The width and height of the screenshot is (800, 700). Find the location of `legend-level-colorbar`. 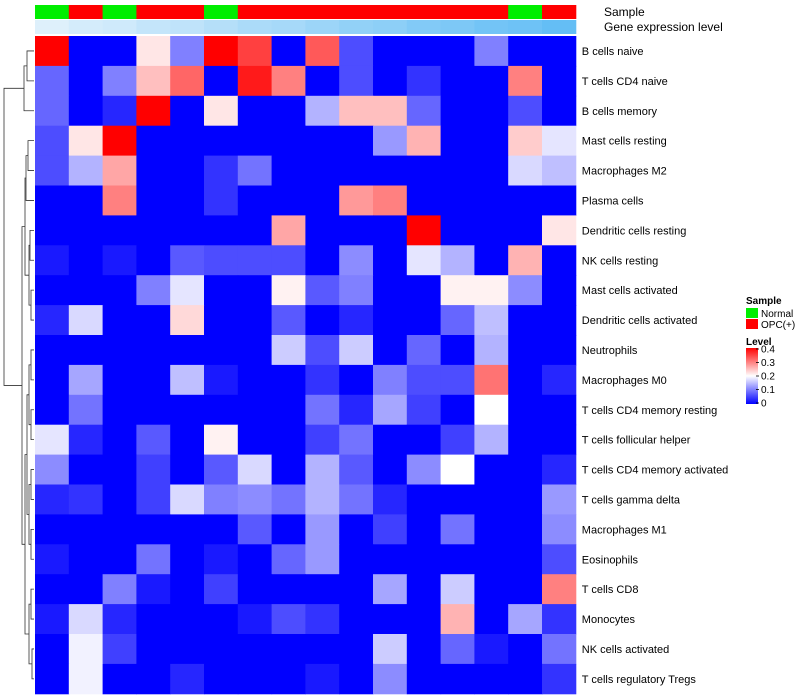

legend-level-colorbar is located at coordinates (752, 376).